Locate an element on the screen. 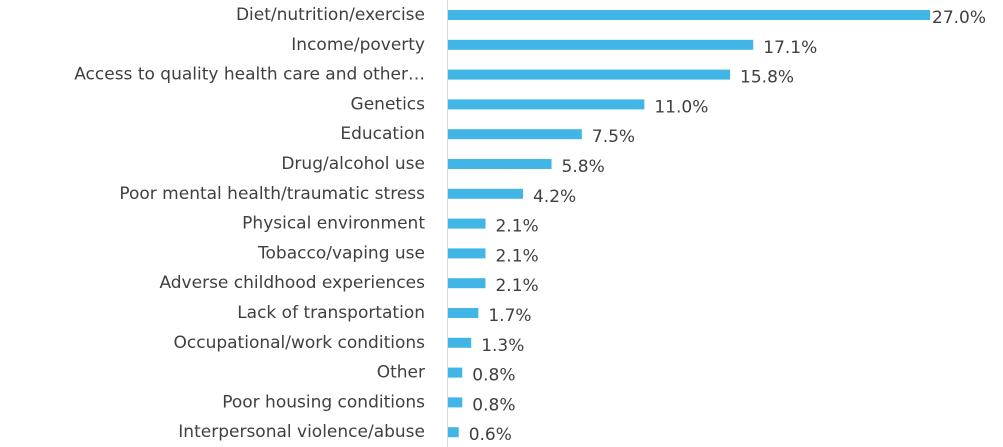 This screenshot has height=447, width=1003. value-label: 27.0% is located at coordinates (959, 18).